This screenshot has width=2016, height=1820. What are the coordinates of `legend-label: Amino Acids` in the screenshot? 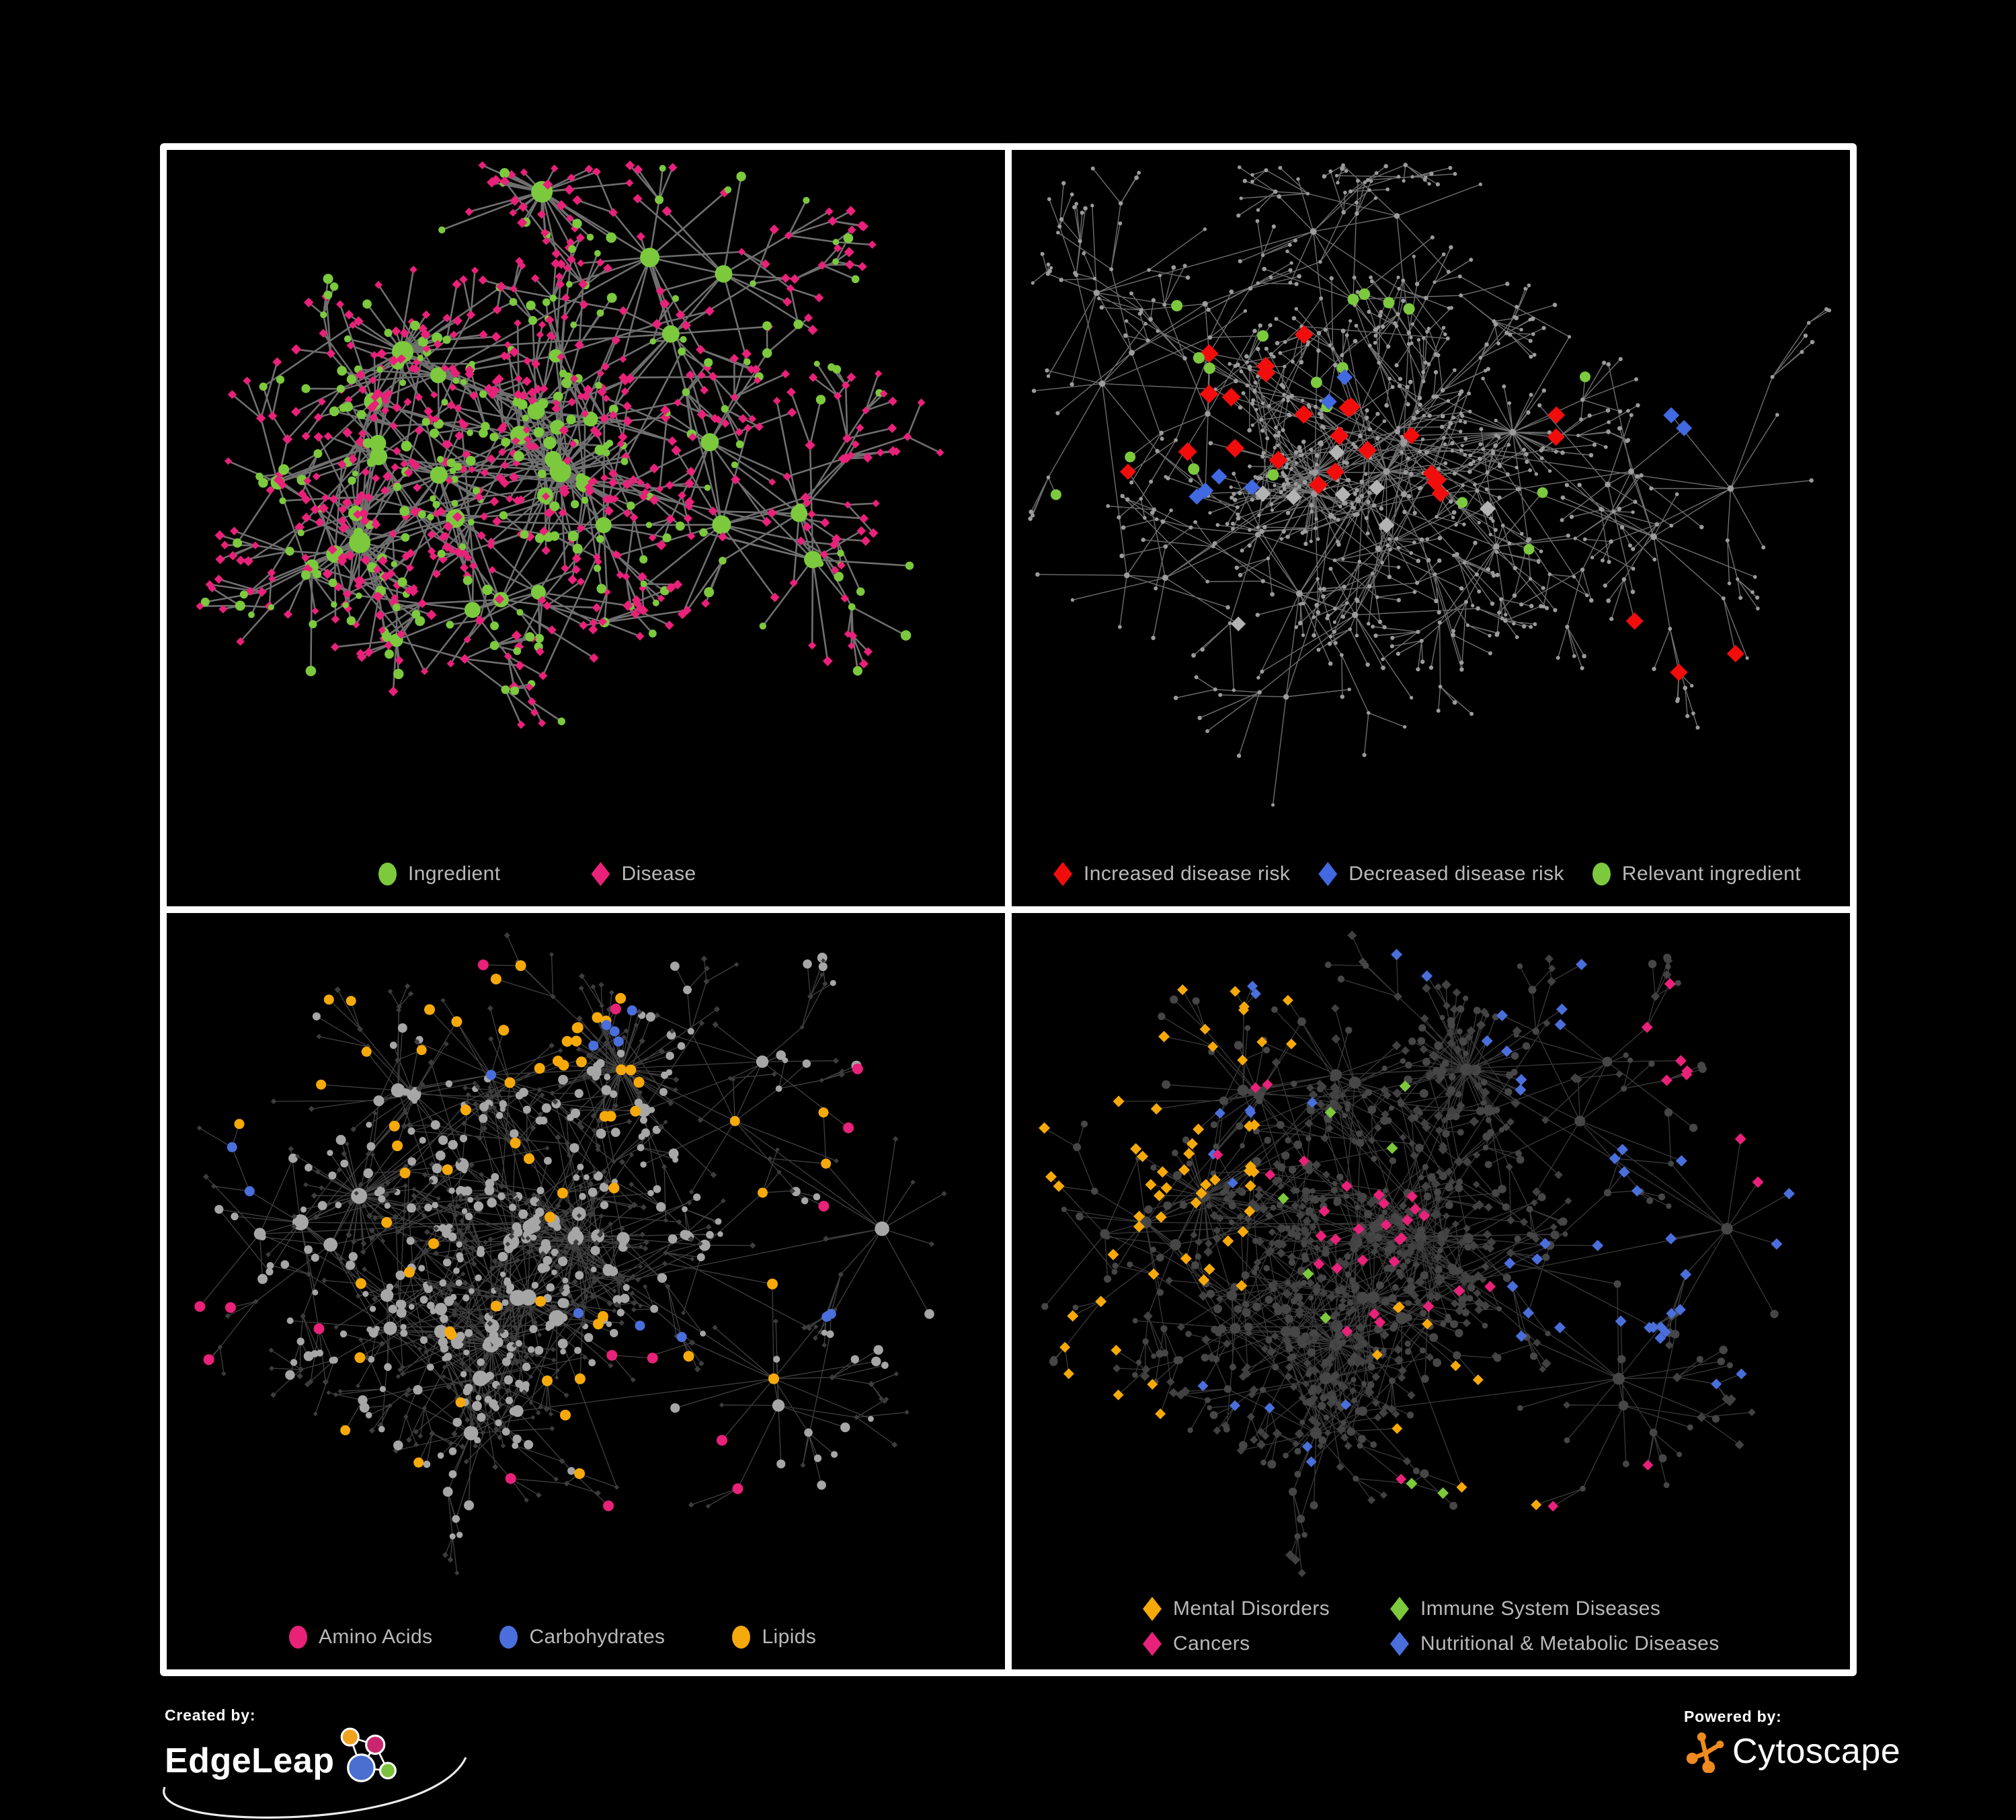 It's located at (376, 1637).